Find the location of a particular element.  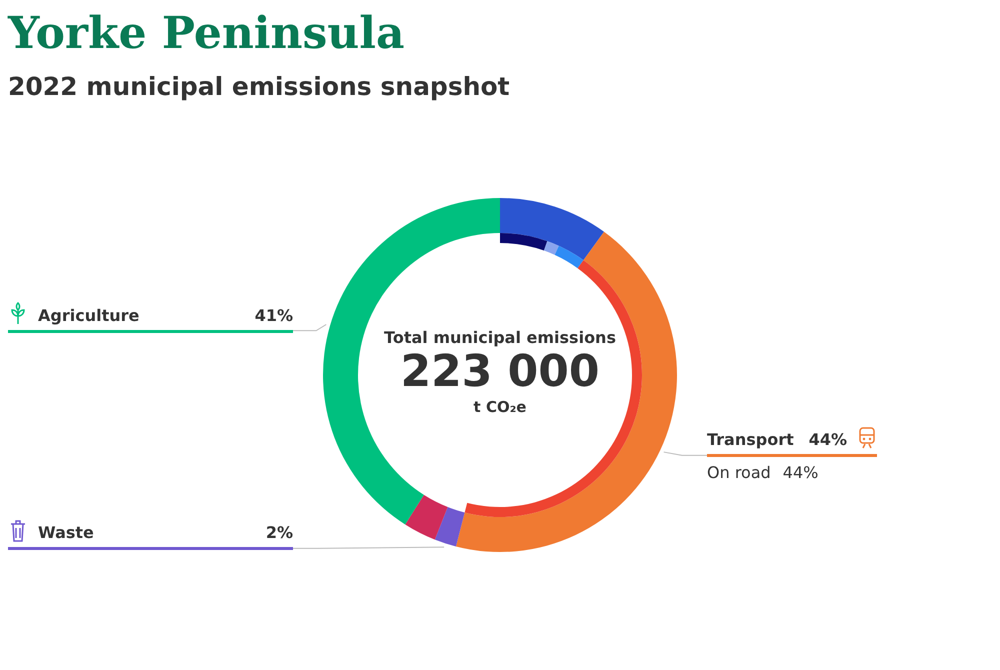

legend-label: Waste is located at coordinates (66, 533).